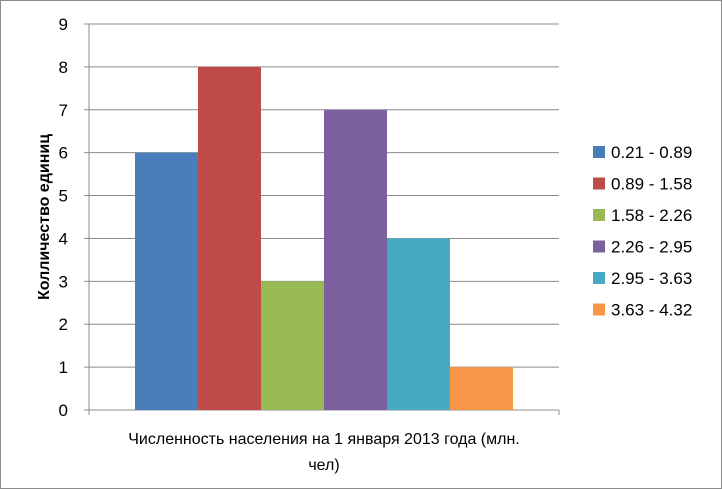  I want to click on y-tick-label: 9, so click(63, 24).